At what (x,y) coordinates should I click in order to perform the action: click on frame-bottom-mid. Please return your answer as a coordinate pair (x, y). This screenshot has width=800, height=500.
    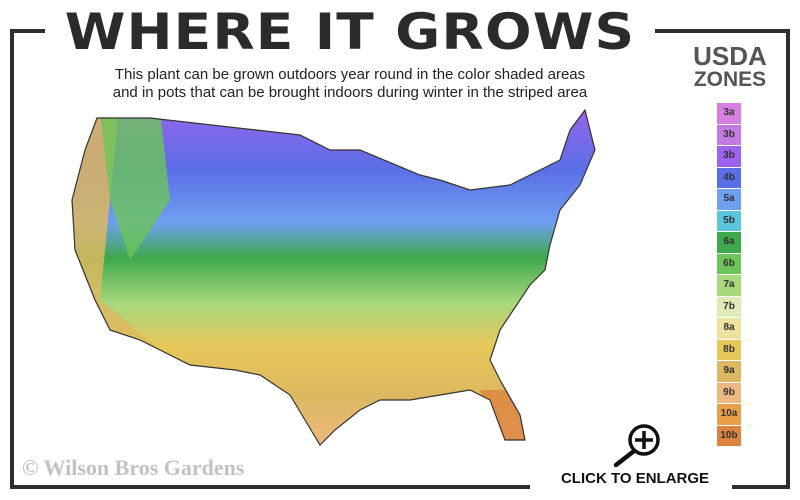
    Looking at the image, I should click on (437, 487).